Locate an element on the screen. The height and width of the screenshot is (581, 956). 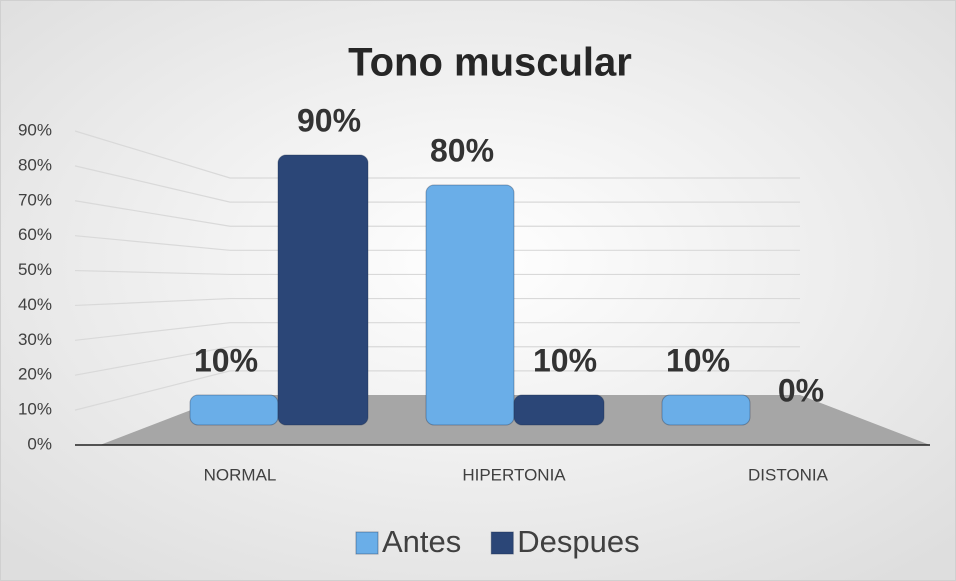
y-tick-label: 70% is located at coordinates (35, 199).